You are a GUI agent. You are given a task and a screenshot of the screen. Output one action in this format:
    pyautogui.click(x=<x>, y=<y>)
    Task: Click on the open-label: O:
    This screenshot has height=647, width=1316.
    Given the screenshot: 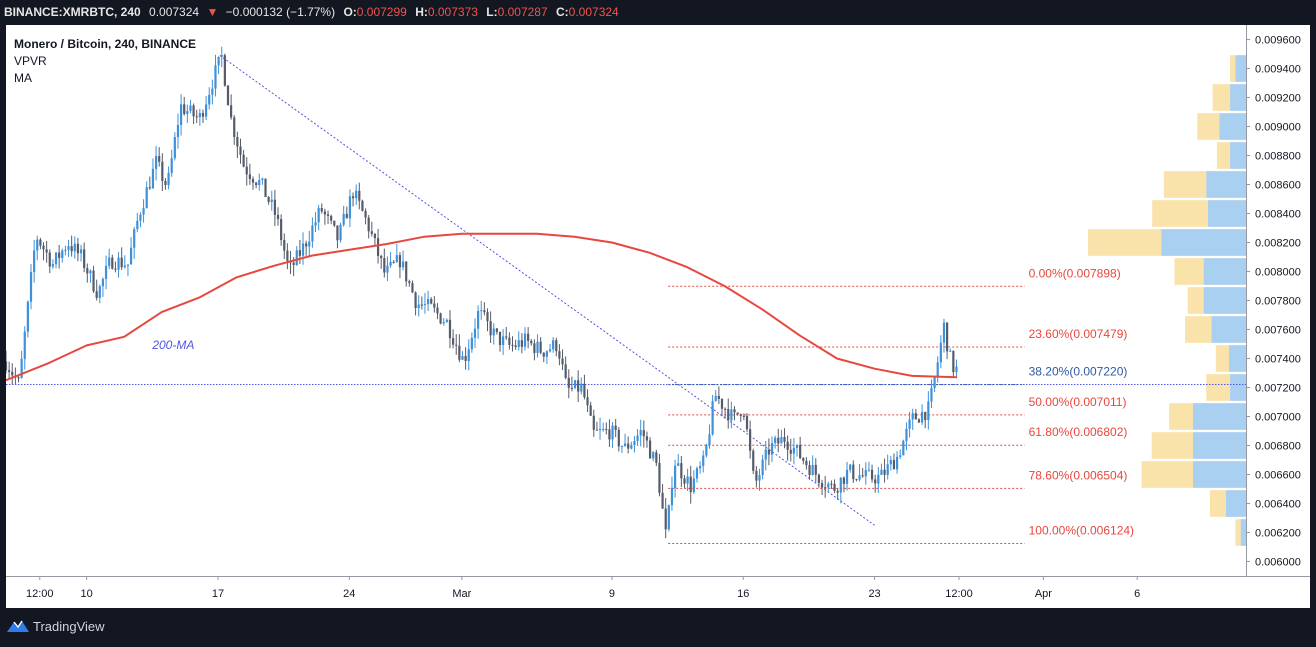 What is the action you would take?
    pyautogui.click(x=350, y=12)
    